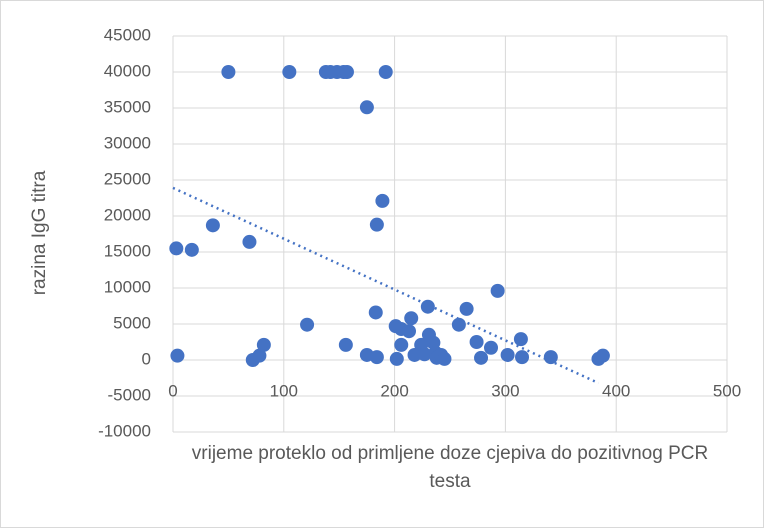 This screenshot has width=765, height=529. I want to click on x-tick-label: 400, so click(616, 390).